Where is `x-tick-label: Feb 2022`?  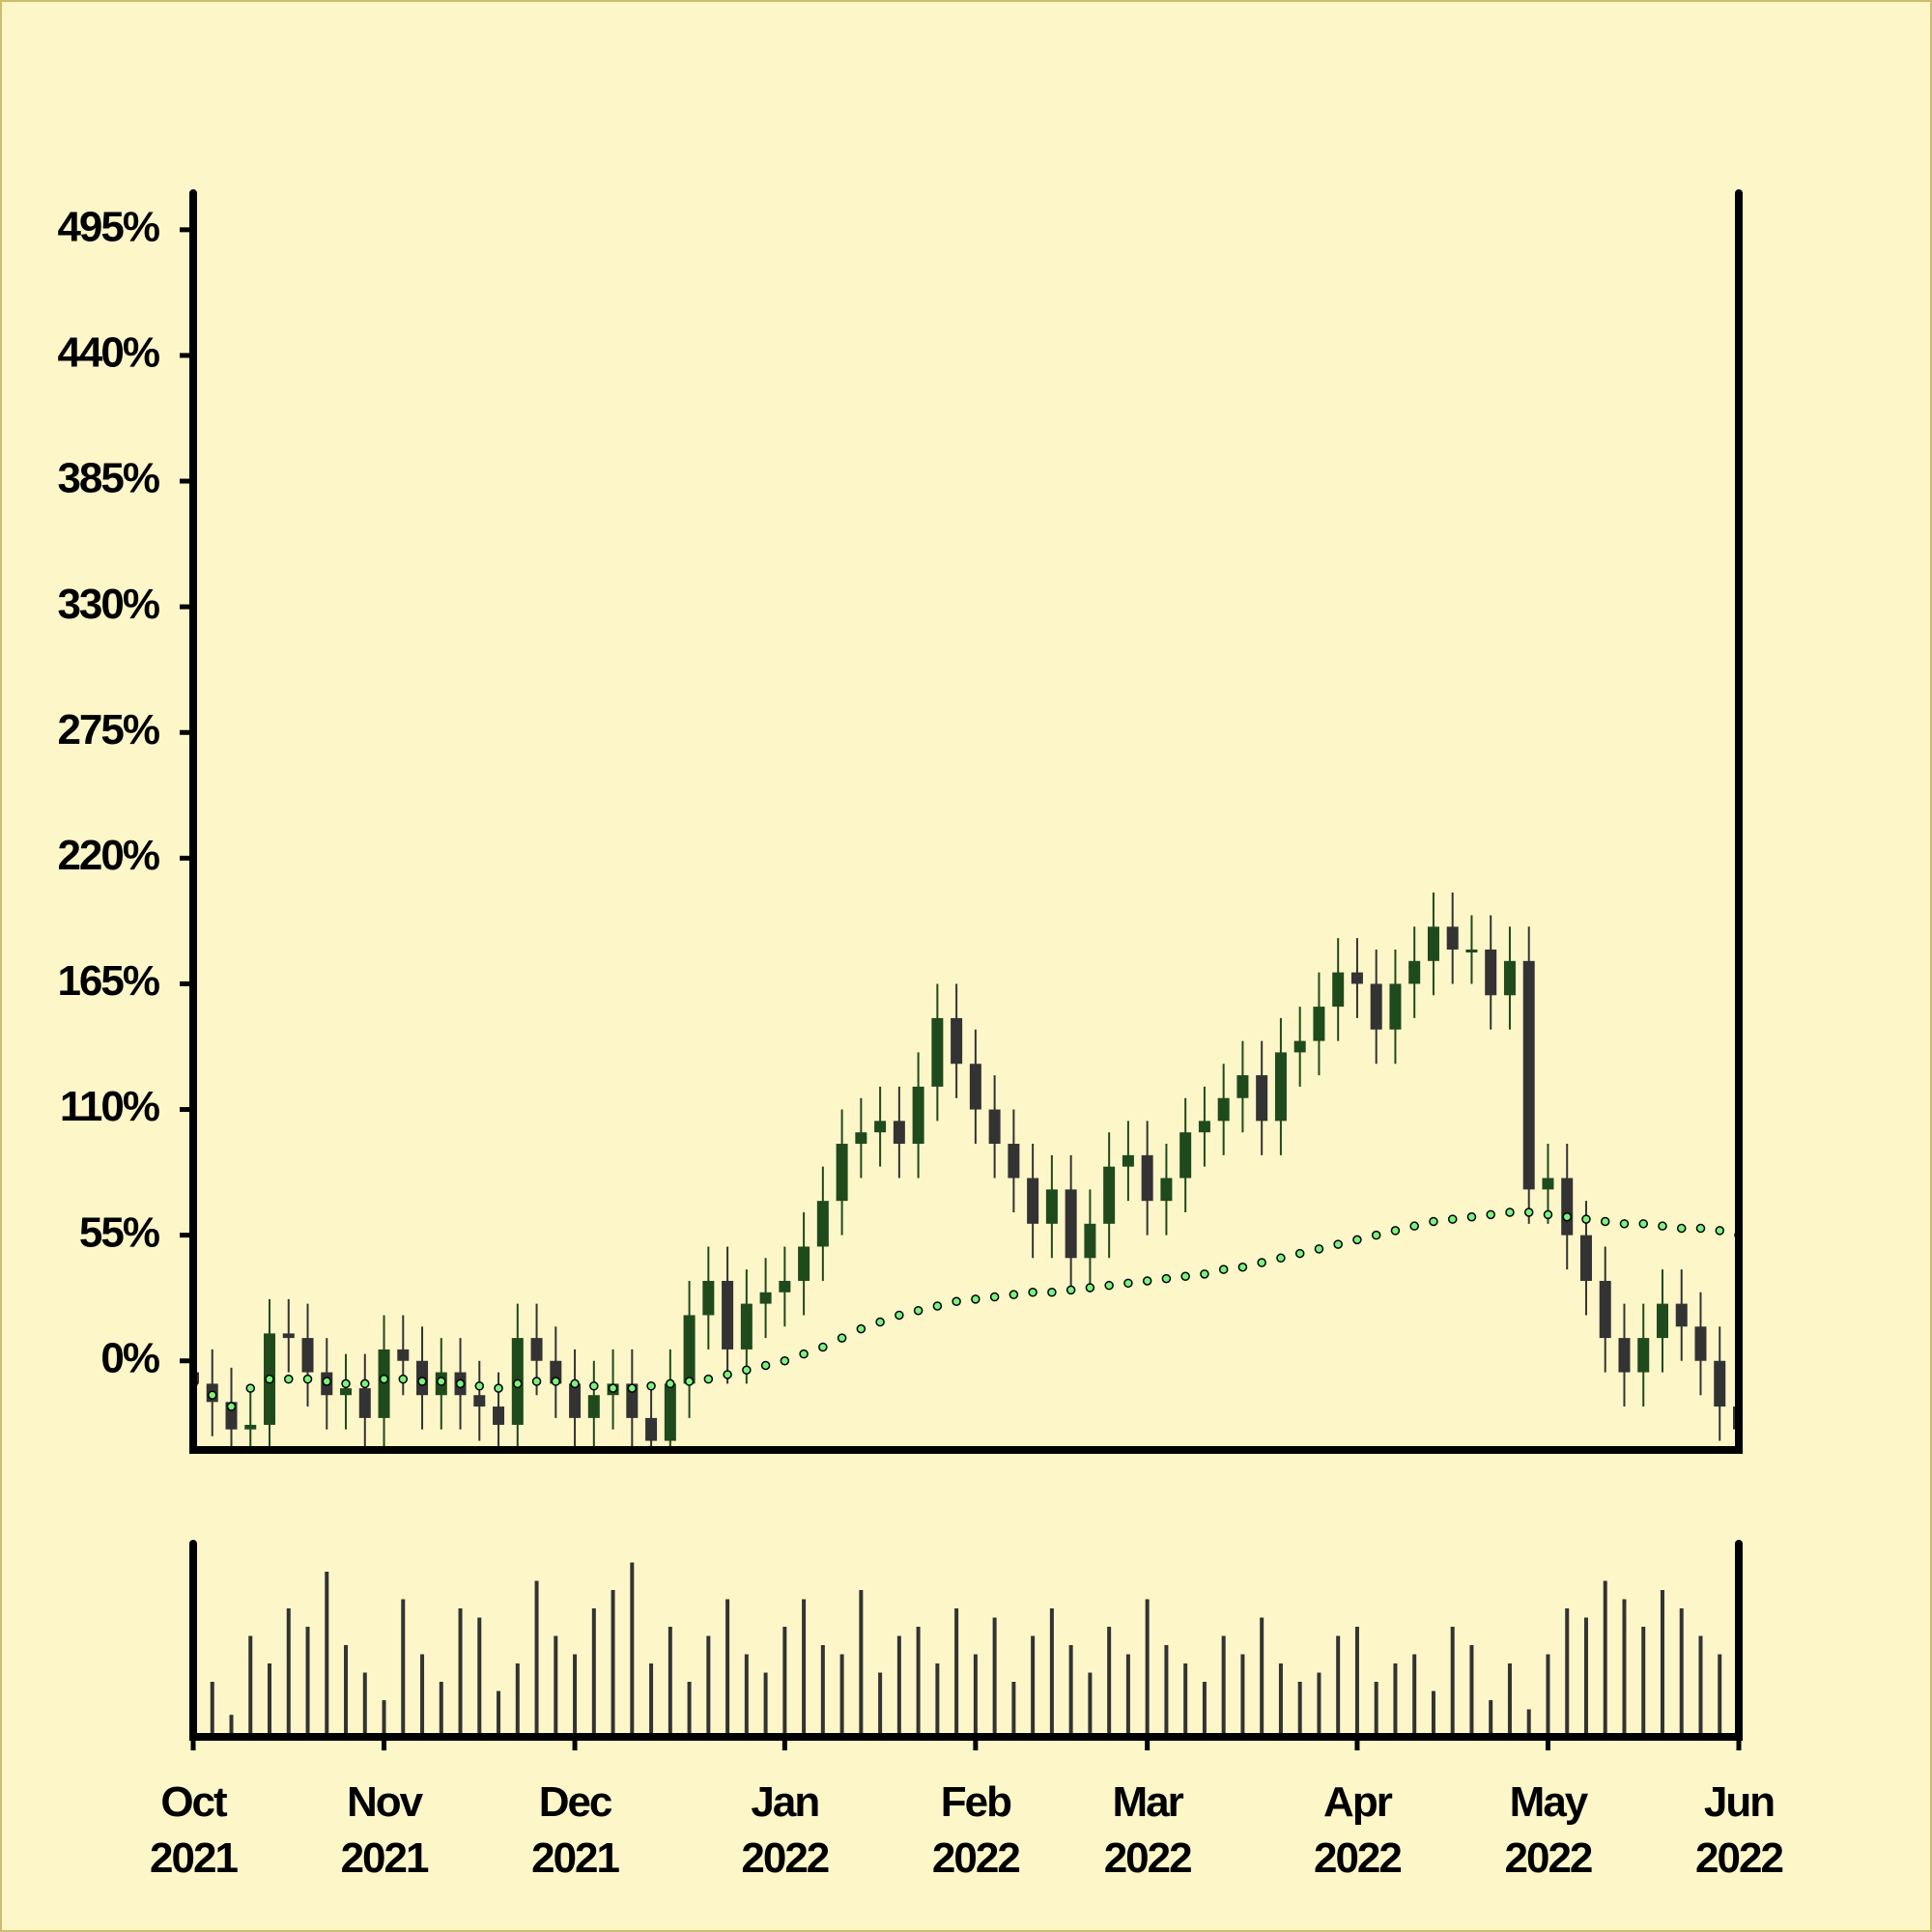
x-tick-label: Feb 2022 is located at coordinates (975, 1830).